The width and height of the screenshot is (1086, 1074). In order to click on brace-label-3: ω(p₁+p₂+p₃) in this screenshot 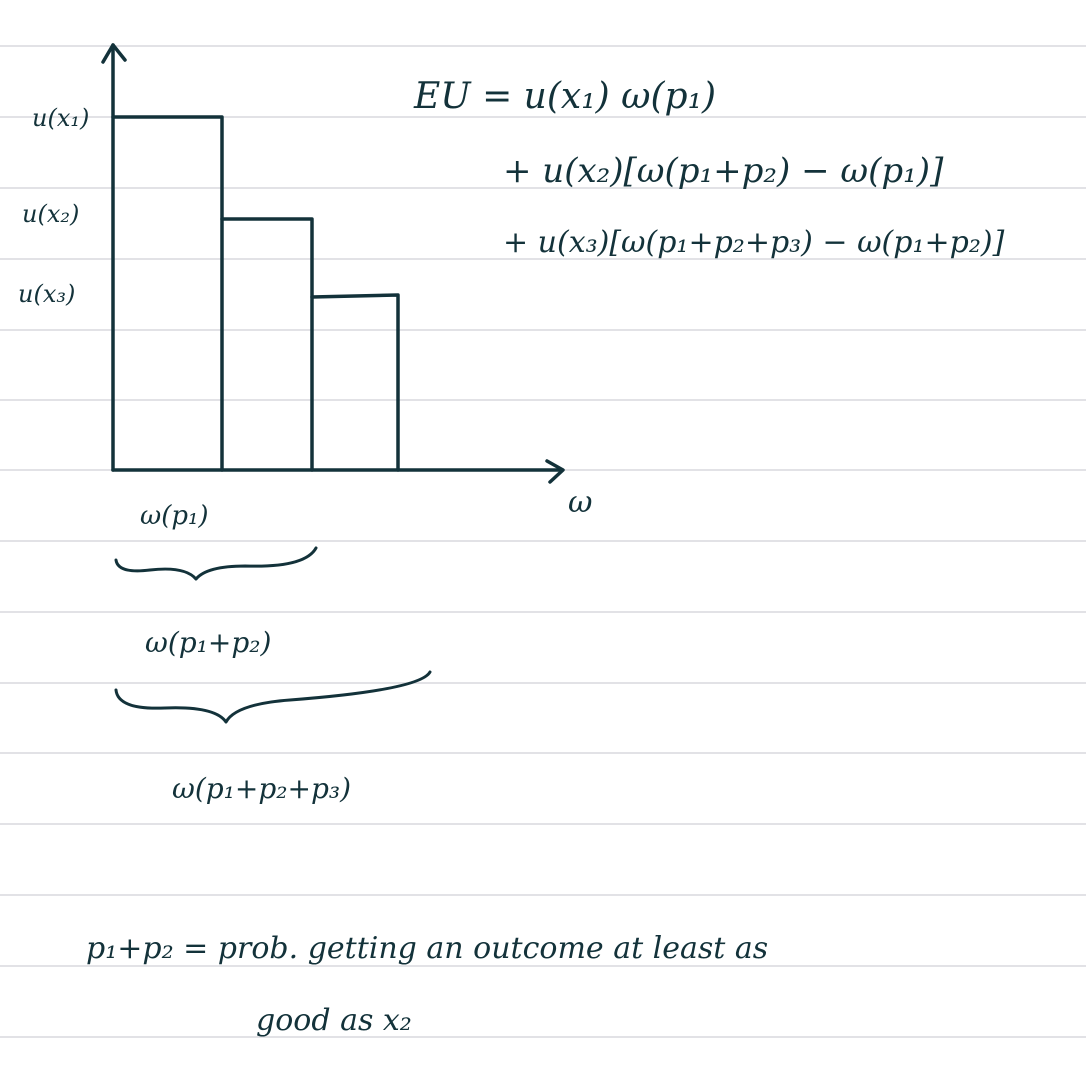, I will do `click(261, 788)`.